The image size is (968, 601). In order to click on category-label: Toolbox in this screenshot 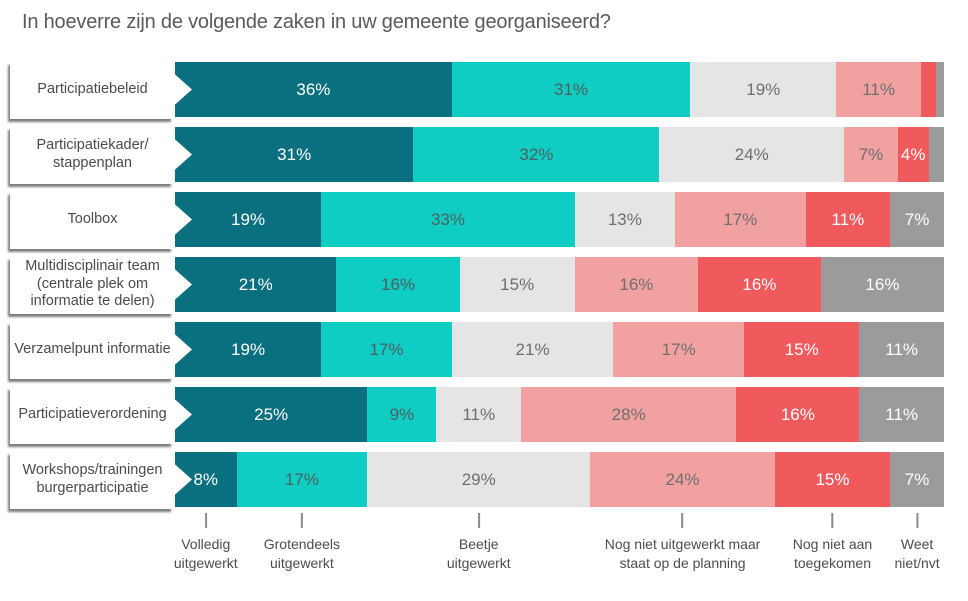, I will do `click(101, 219)`.